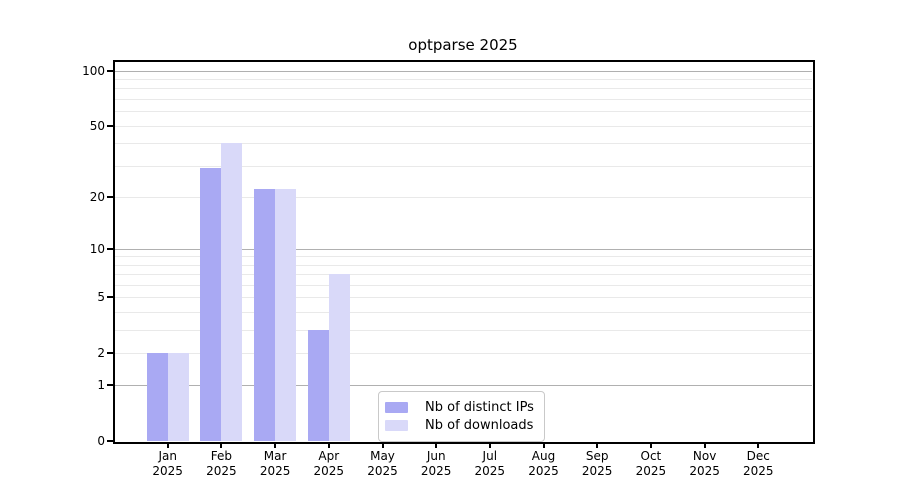  I want to click on x-tick-label-oct: Oct 2025, so click(651, 464).